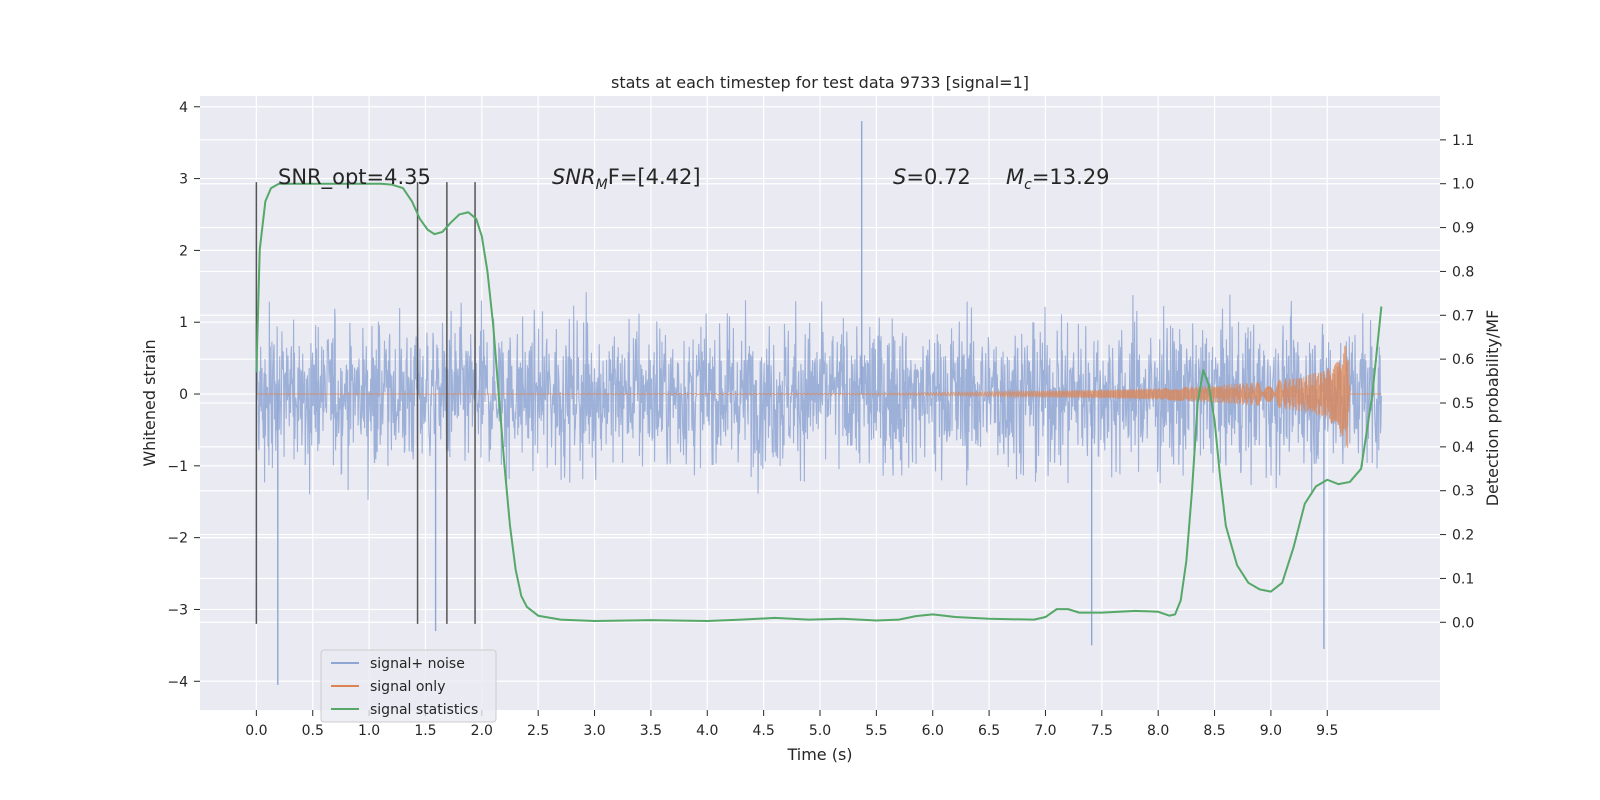  What do you see at coordinates (820, 731) in the screenshot?
I see `x-tick-label: 5.0` at bounding box center [820, 731].